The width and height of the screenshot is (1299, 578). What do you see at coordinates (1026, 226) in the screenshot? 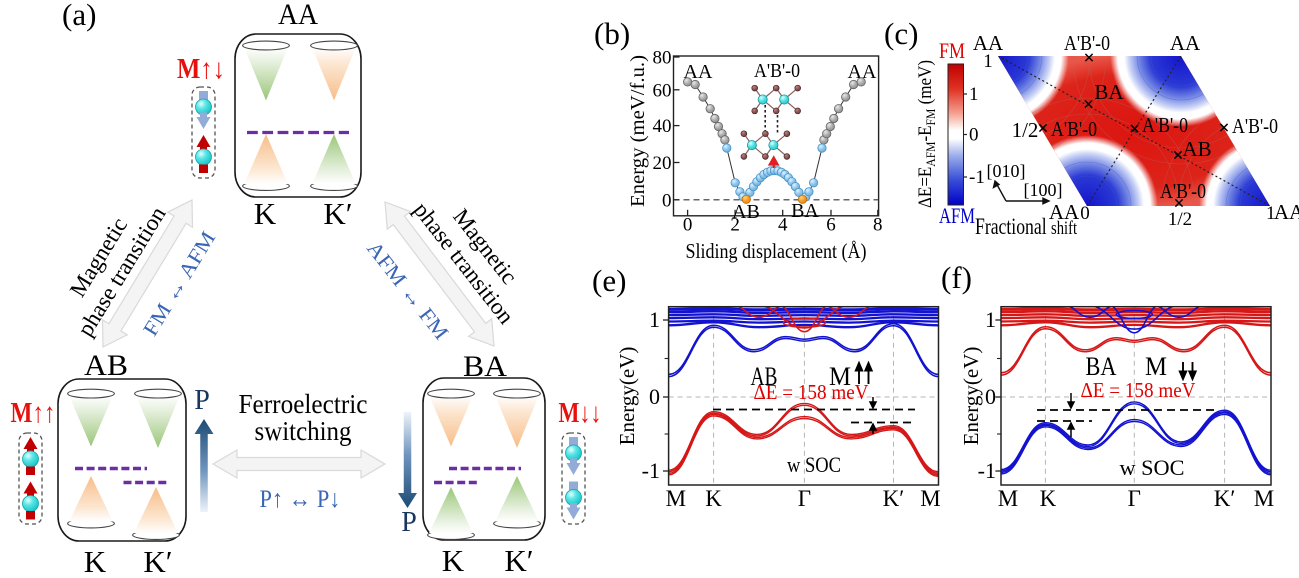
I see `svg-text: Fractional shift` at bounding box center [1026, 226].